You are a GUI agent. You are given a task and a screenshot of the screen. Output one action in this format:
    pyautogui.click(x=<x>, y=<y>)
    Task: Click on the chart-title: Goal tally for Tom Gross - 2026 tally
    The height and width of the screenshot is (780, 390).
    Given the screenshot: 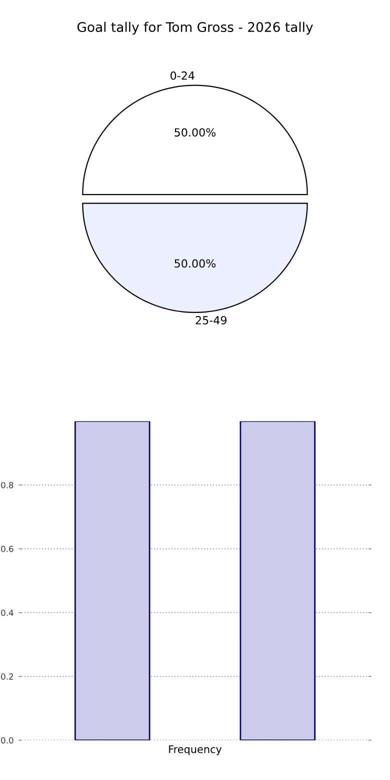 What is the action you would take?
    pyautogui.click(x=195, y=28)
    